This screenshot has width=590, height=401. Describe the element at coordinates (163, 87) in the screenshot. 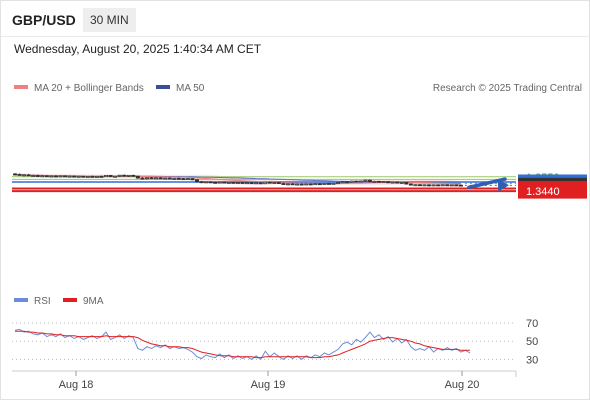

I see `ma50-legend-swatch` at that location.